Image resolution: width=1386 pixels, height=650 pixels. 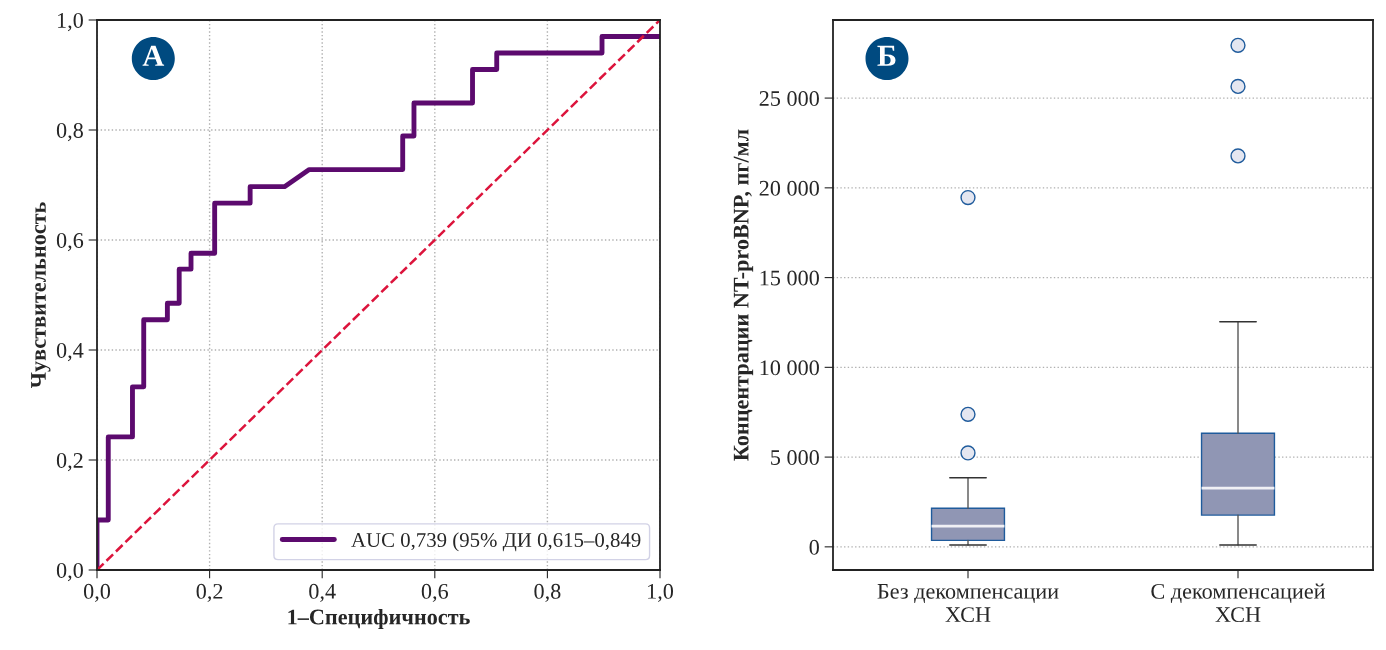 I want to click on x-tick-label: 0,0, so click(x=97, y=593).